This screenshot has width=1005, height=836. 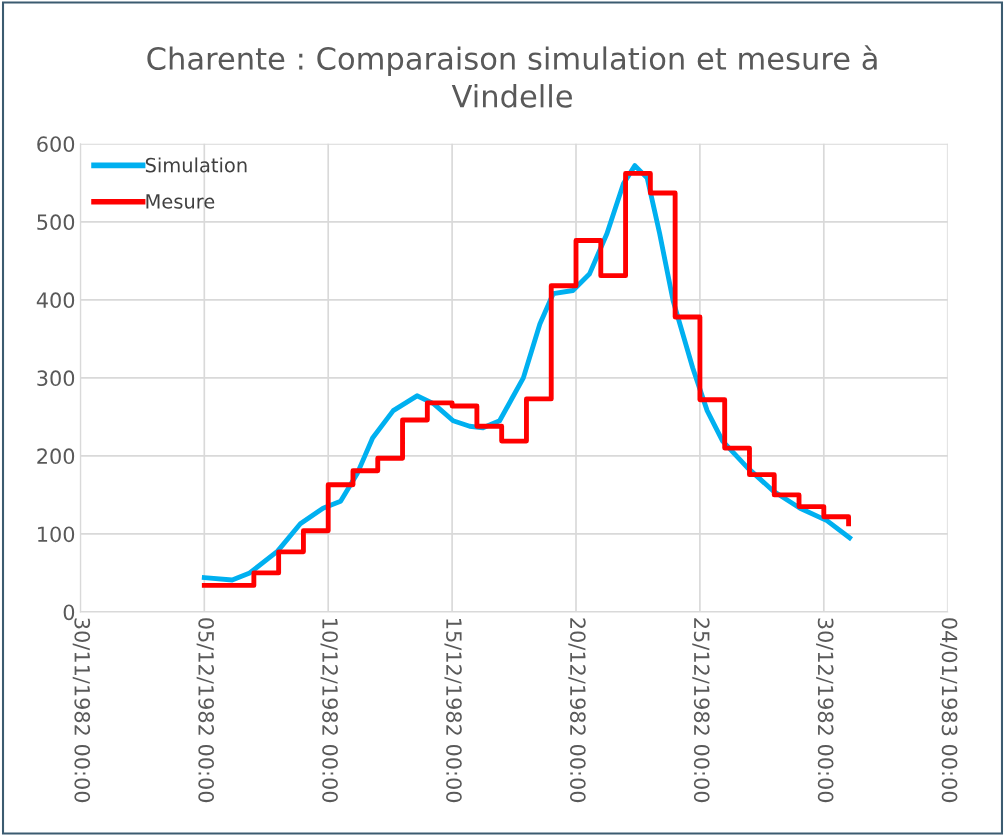 I want to click on legend-label: Mesure, so click(x=180, y=201).